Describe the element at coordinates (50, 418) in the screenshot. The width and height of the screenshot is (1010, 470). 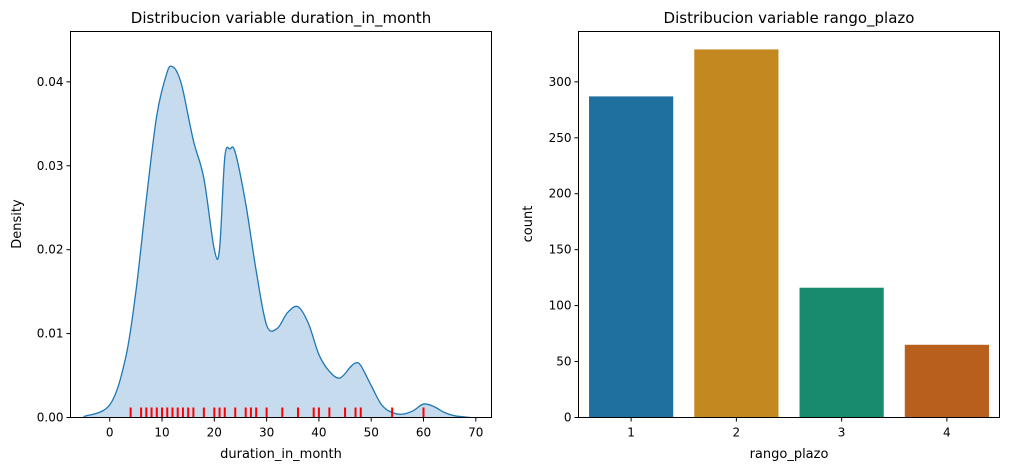
I see `y-tick-label: 0.00` at that location.